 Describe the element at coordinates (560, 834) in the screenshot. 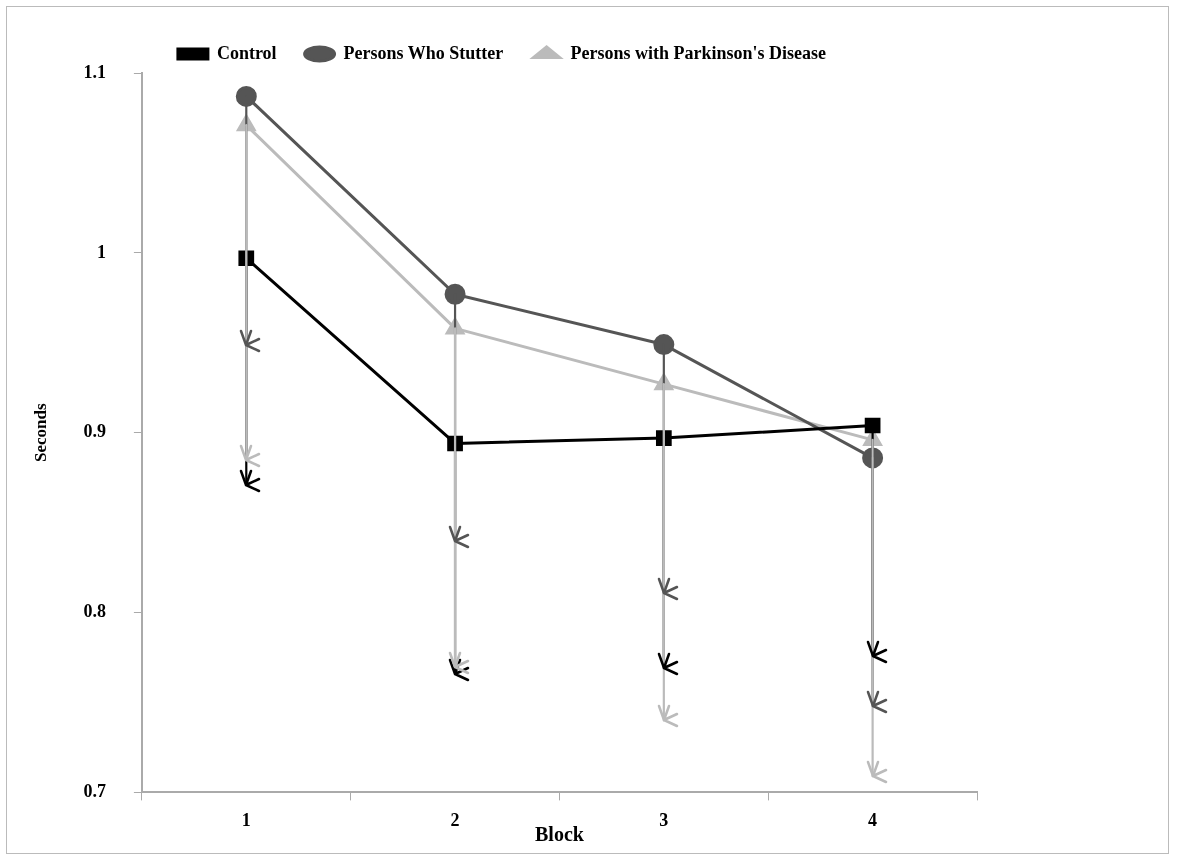

I see `x-axis-title: Block` at that location.